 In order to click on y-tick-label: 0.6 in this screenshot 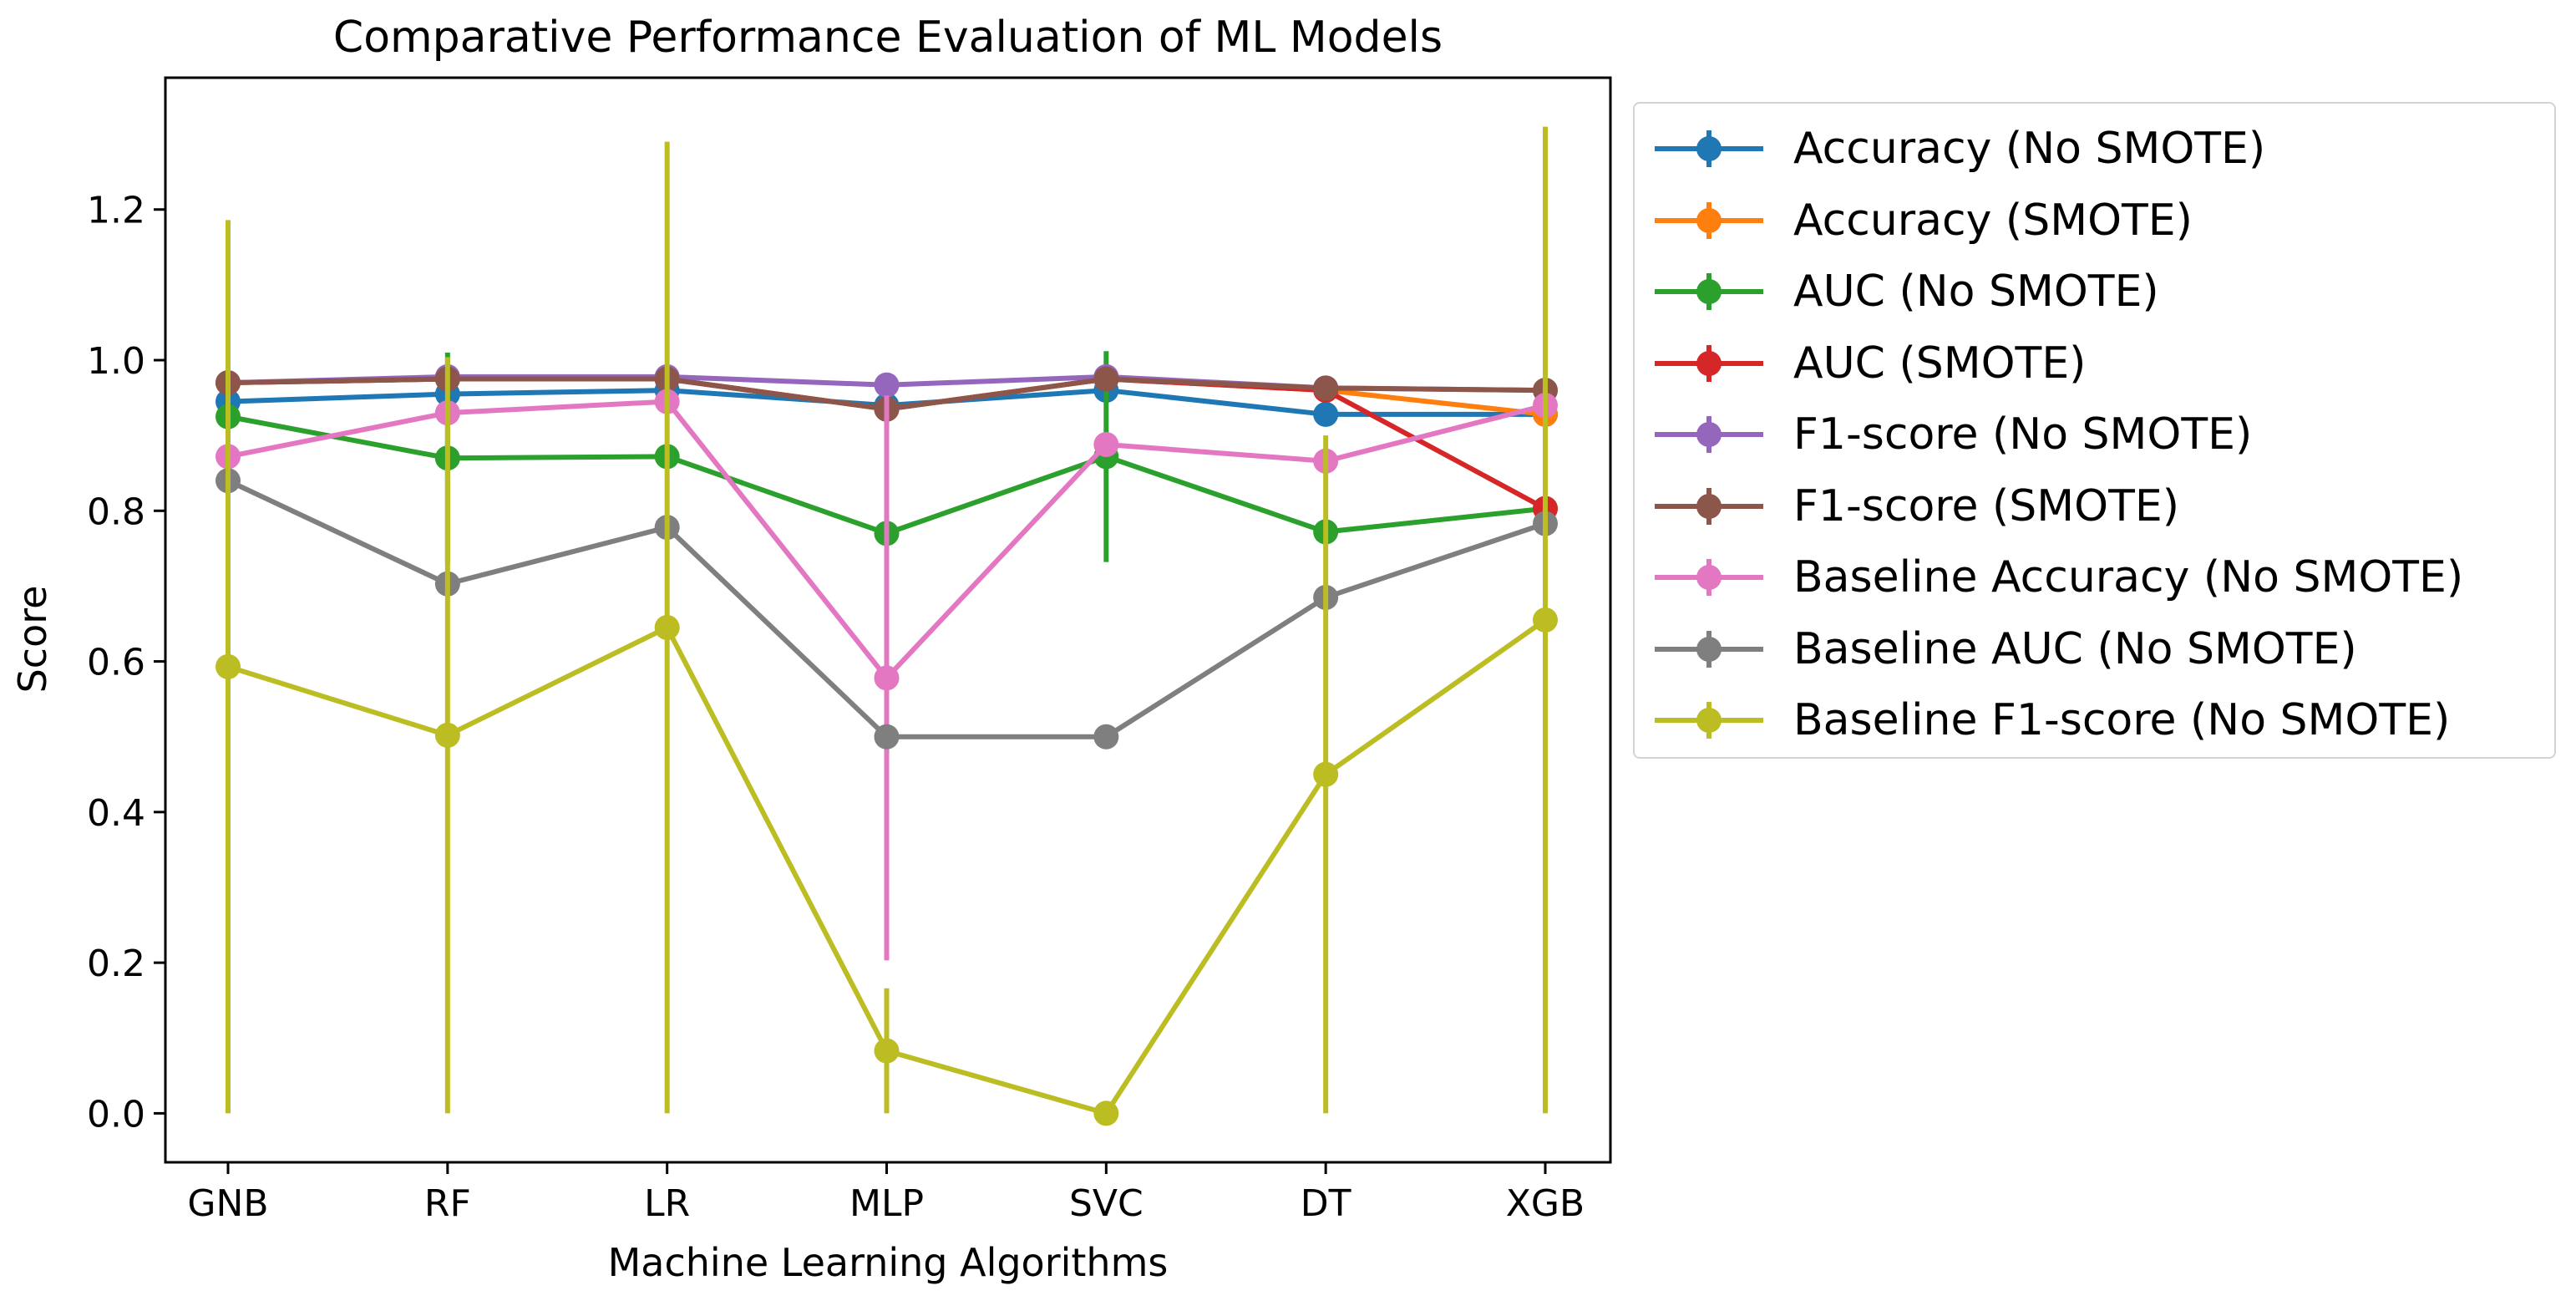, I will do `click(116, 663)`.